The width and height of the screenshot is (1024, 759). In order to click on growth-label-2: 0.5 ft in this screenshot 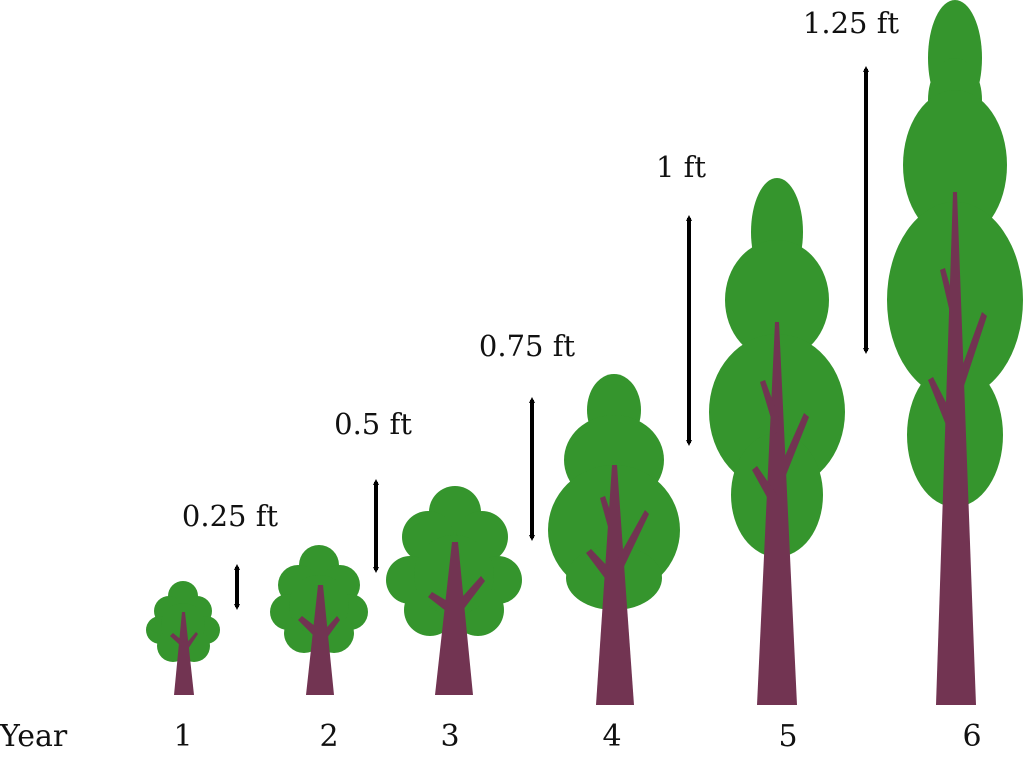, I will do `click(373, 424)`.